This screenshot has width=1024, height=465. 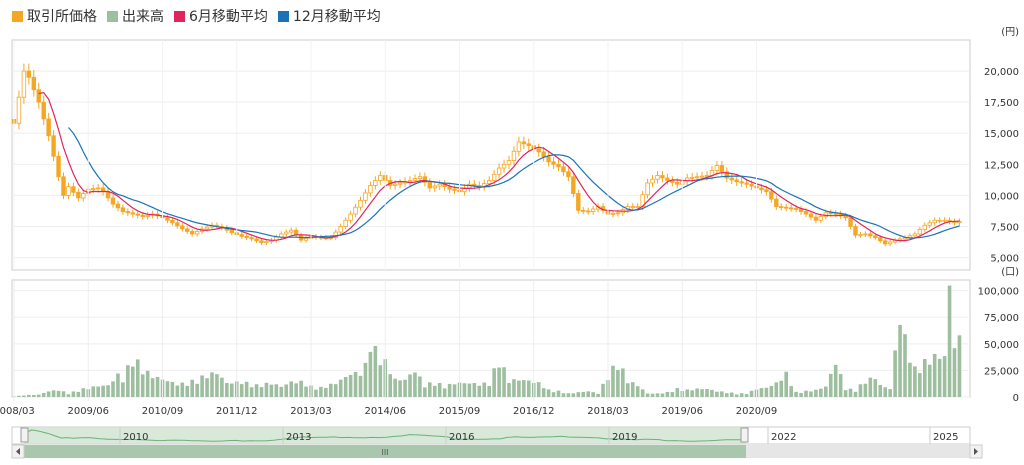 What do you see at coordinates (135, 16) in the screenshot?
I see `legend-item-volume: 出来高` at bounding box center [135, 16].